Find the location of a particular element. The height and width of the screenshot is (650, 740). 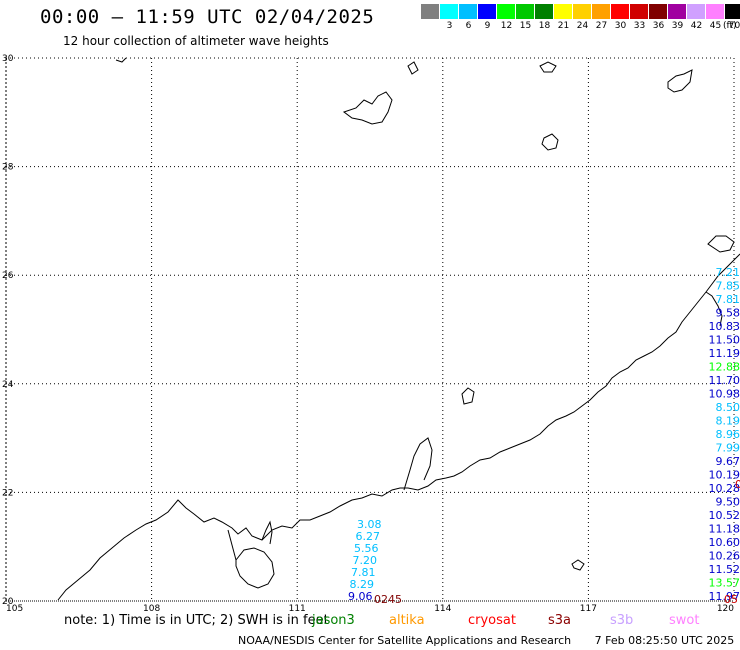

map-title: 00:00 – 11:59 UTC 02/04/2025 is located at coordinates (207, 17).